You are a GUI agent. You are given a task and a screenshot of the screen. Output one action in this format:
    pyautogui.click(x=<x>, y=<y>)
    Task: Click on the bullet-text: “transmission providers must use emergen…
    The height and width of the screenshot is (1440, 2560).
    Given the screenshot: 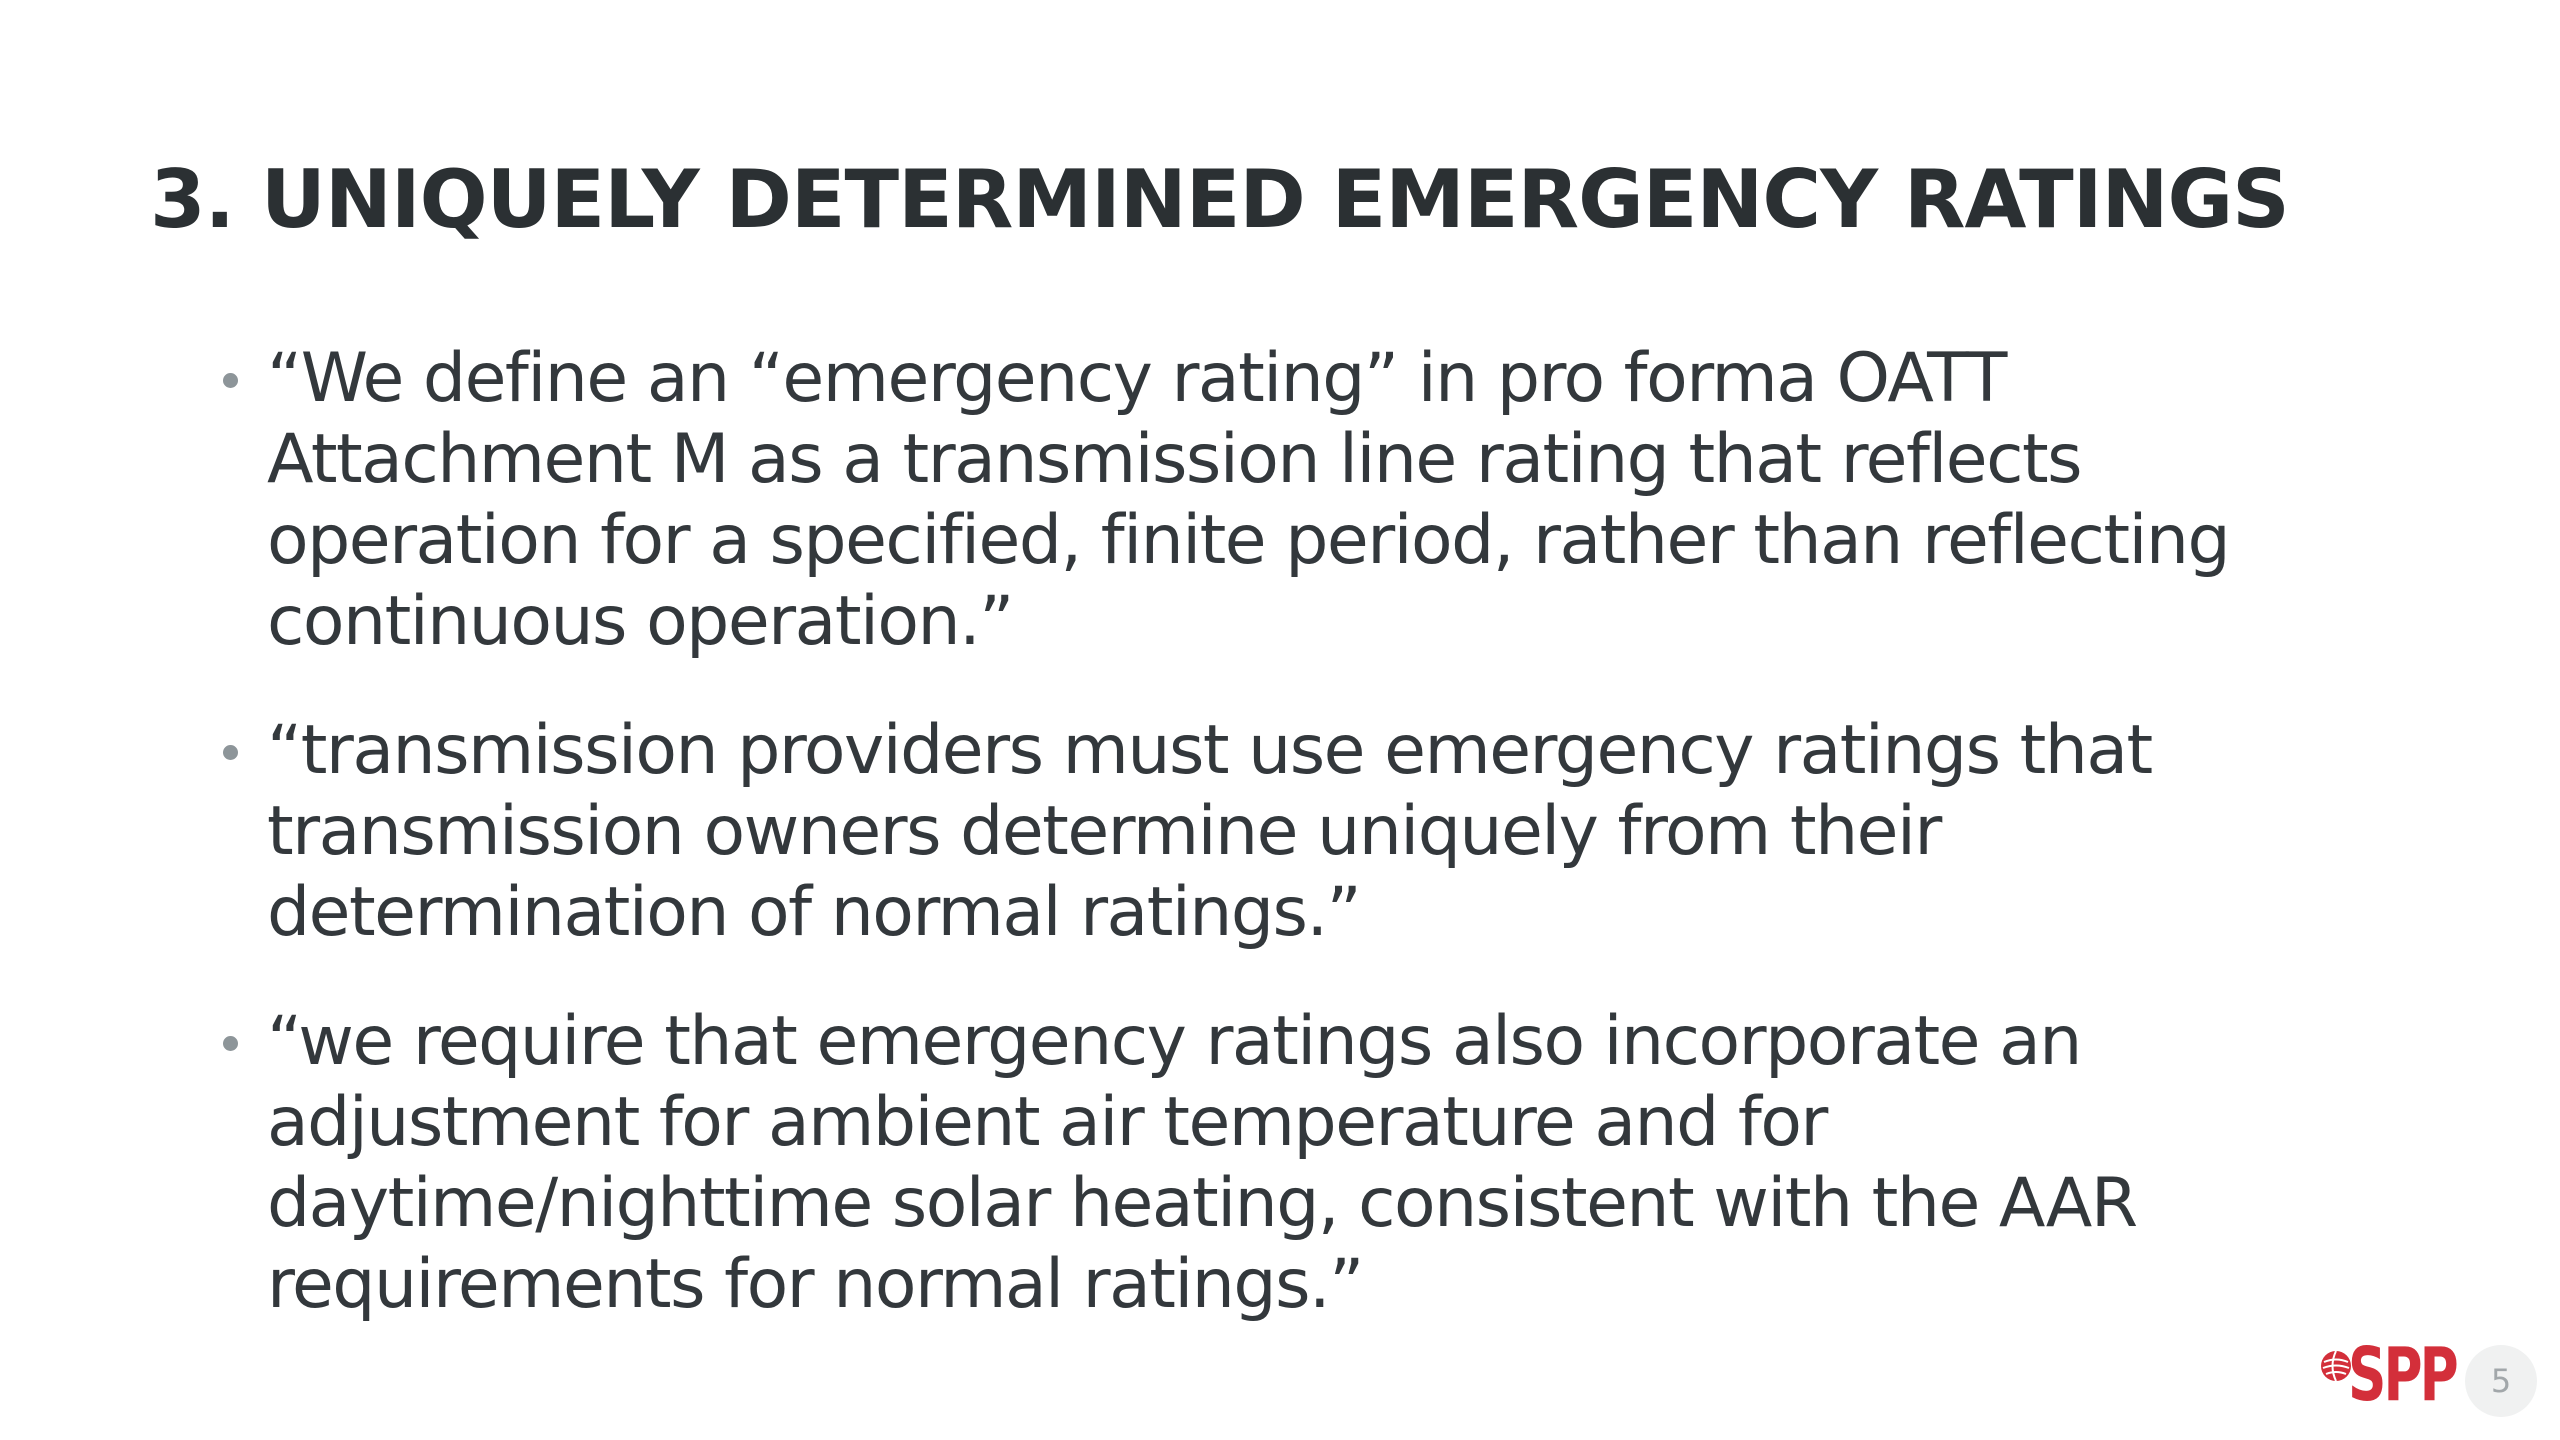 What is the action you would take?
    pyautogui.click(x=1210, y=831)
    